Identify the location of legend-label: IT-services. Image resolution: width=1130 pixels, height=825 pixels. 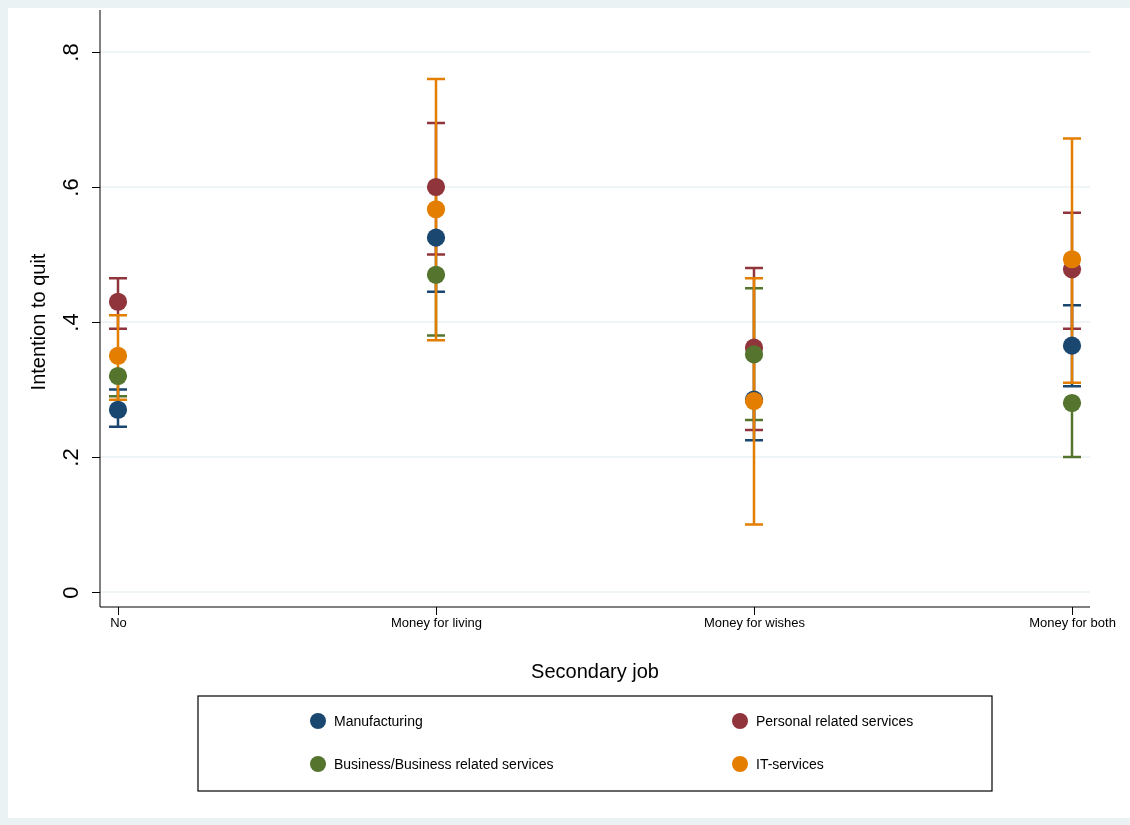
(790, 764).